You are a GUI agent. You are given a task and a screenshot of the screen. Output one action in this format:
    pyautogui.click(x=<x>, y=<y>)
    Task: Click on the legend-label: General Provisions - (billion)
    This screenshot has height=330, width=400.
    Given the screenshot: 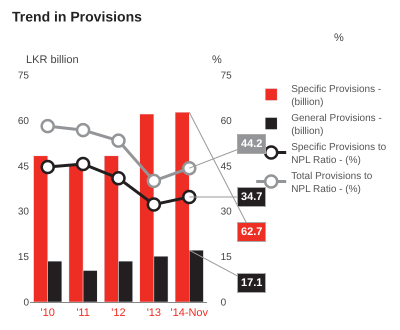 What is the action you would take?
    pyautogui.click(x=336, y=124)
    